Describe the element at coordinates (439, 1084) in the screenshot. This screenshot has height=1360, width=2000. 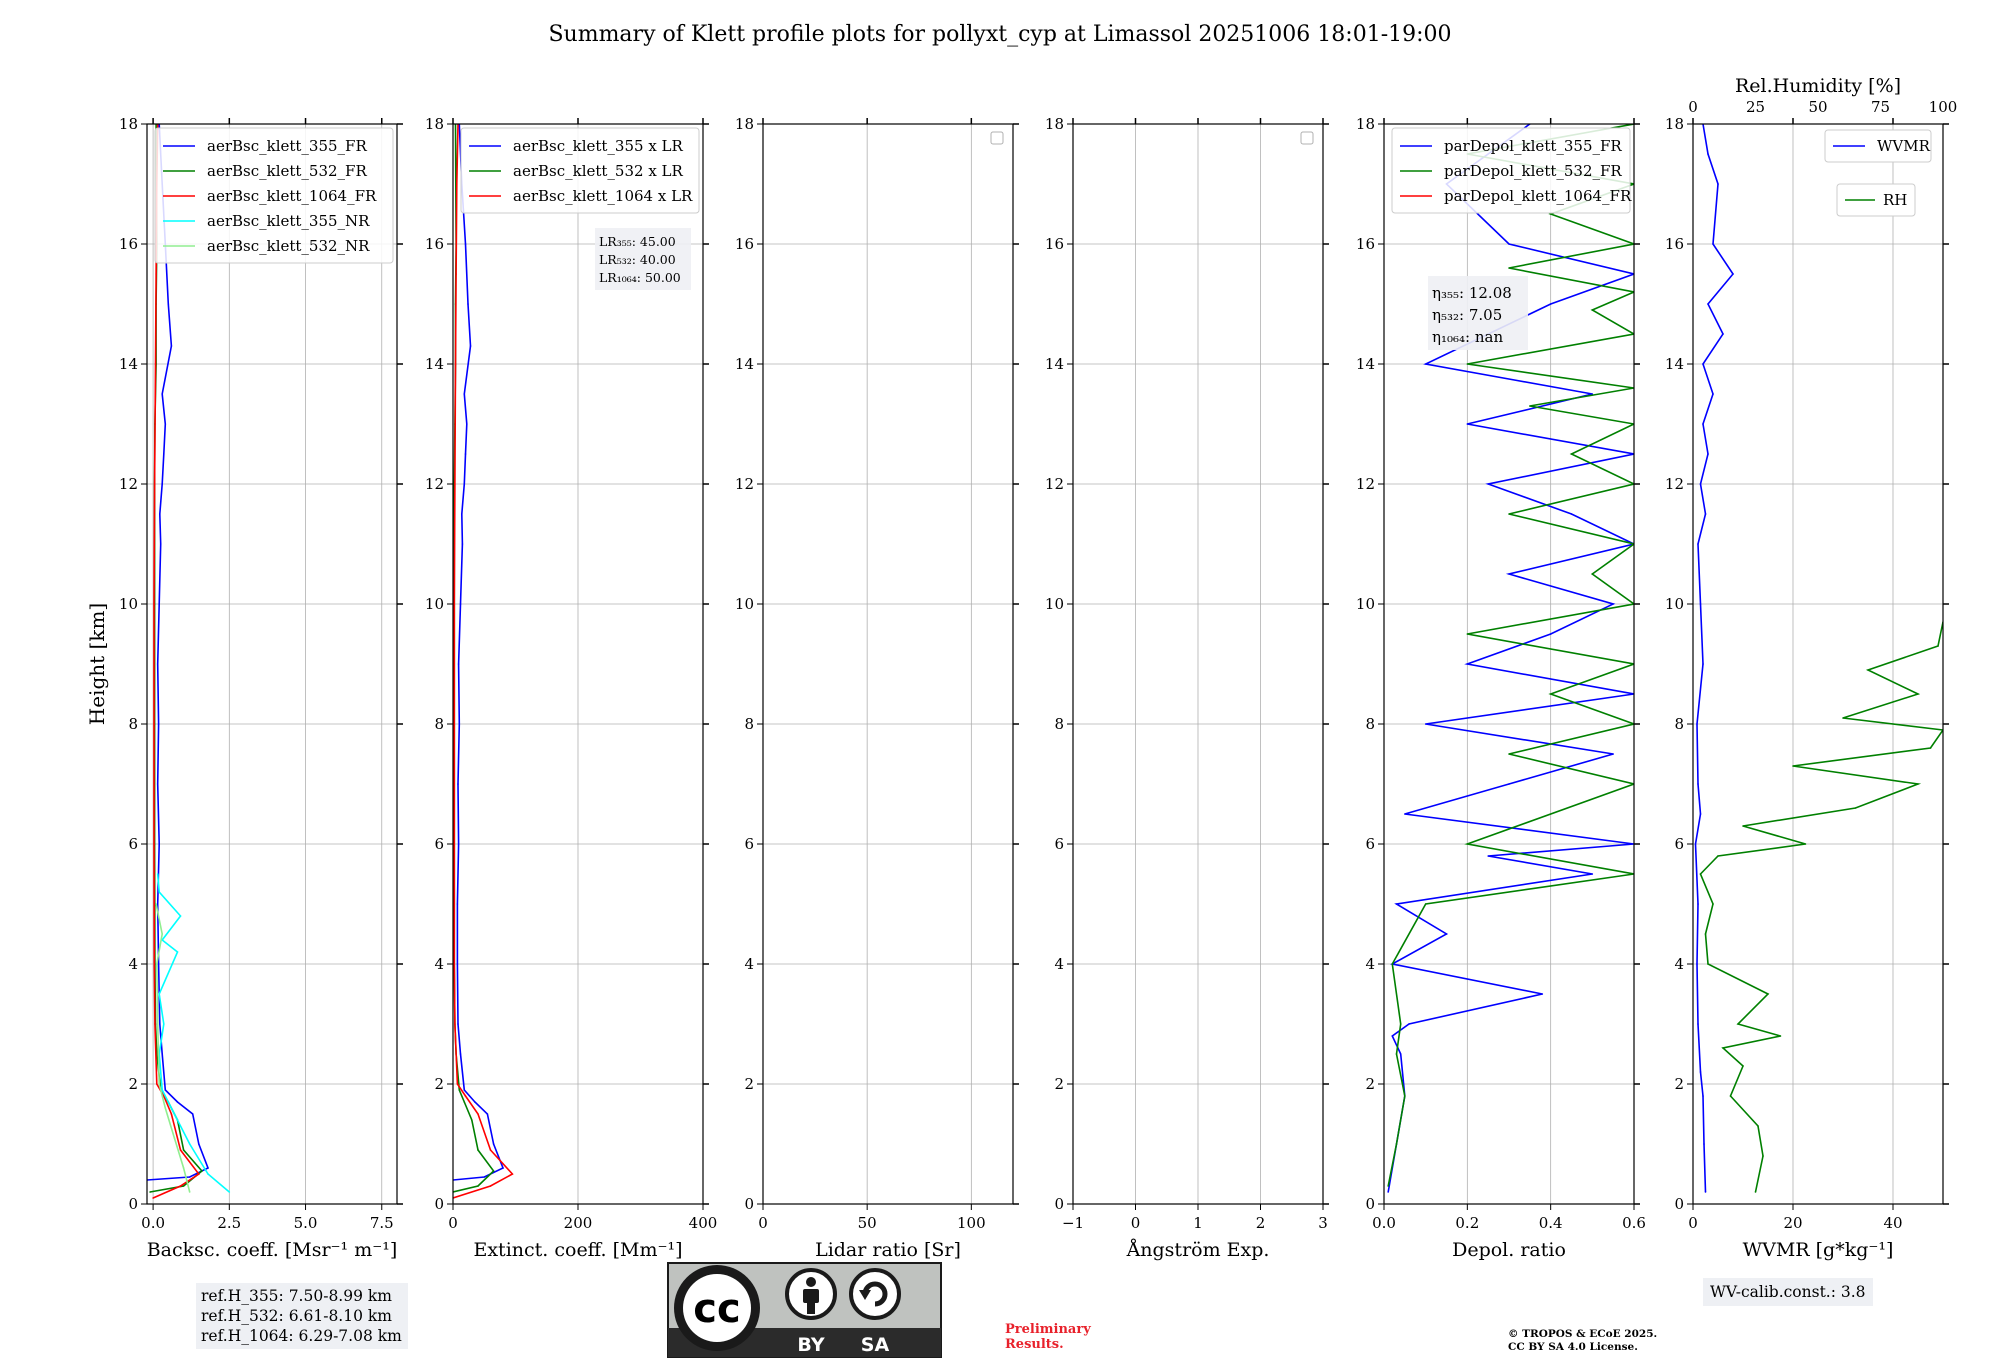
I see `y-tick-label: 2` at that location.